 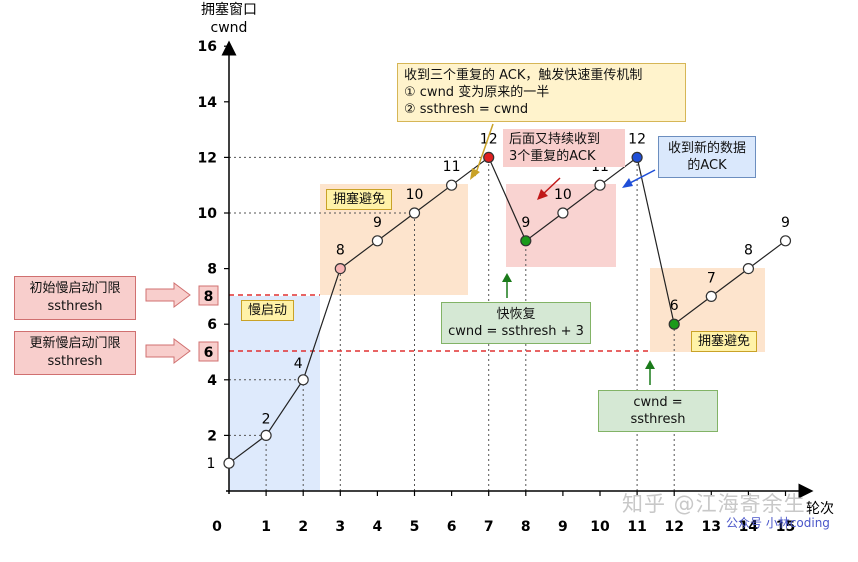 What do you see at coordinates (415, 527) in the screenshot?
I see `x-tick-label: 5` at bounding box center [415, 527].